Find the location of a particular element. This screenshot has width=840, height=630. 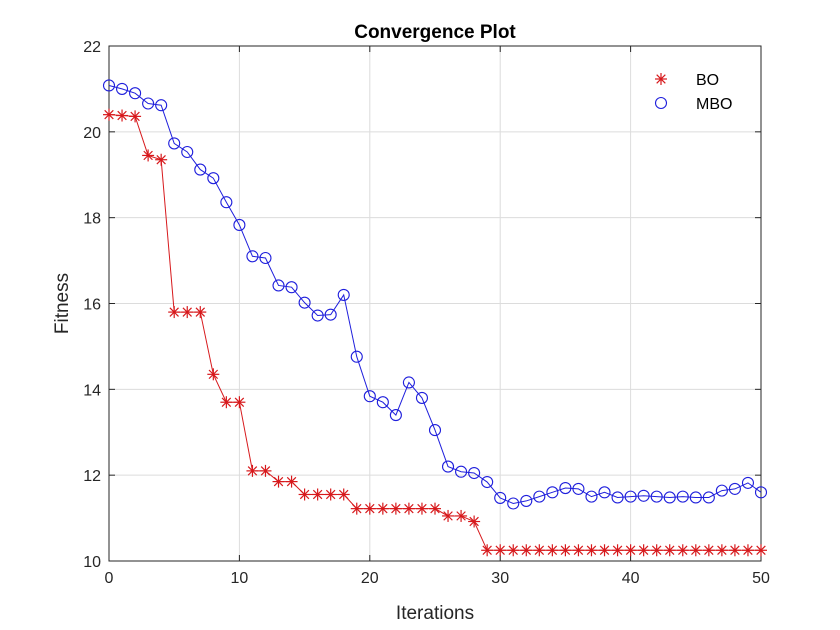

chart-title: Convergence Plot is located at coordinates (435, 32).